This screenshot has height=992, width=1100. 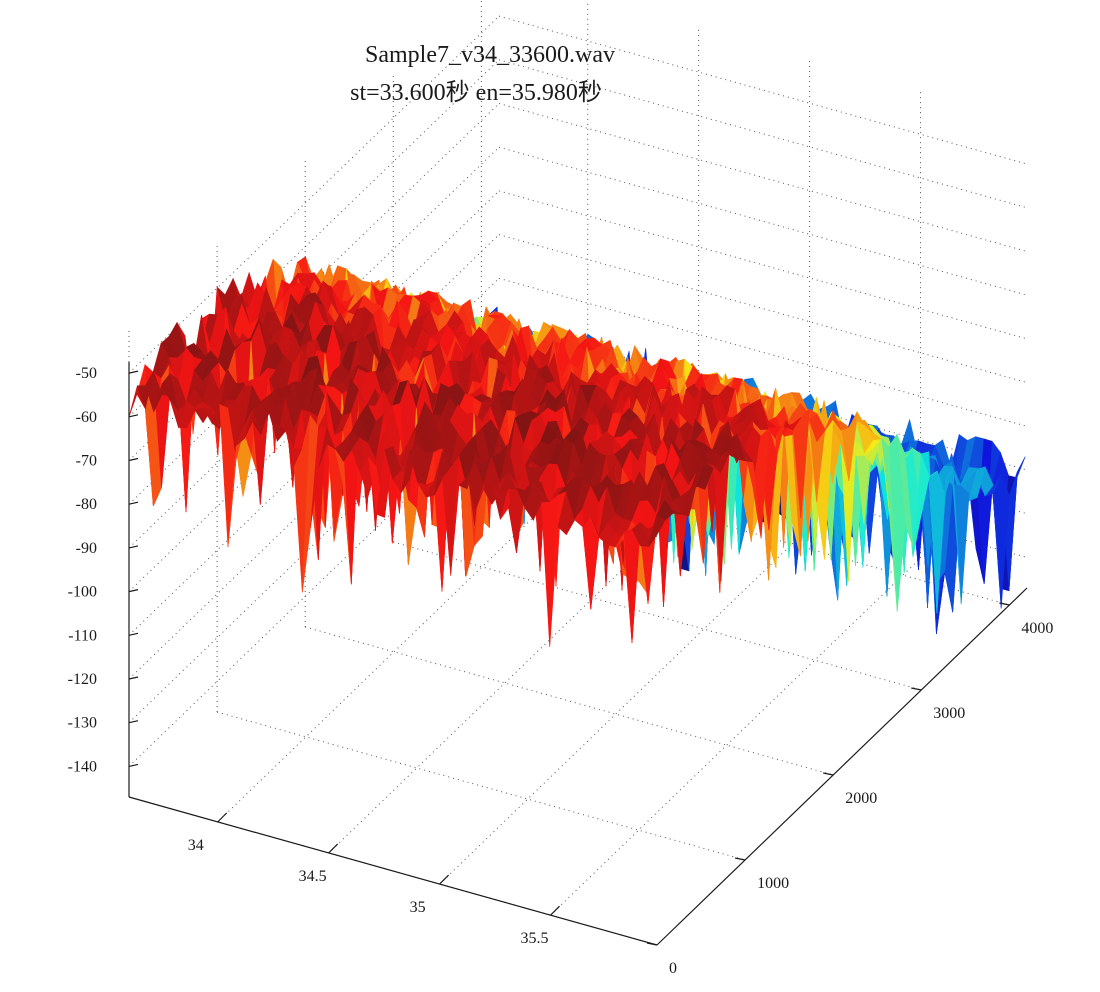 I want to click on grid-line-side-z0, so click(x=314, y=194).